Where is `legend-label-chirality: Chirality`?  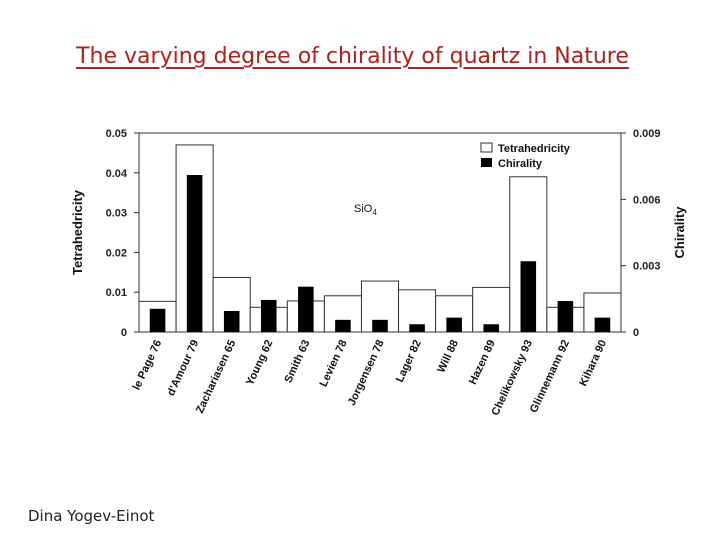
legend-label-chirality: Chirality is located at coordinates (520, 164).